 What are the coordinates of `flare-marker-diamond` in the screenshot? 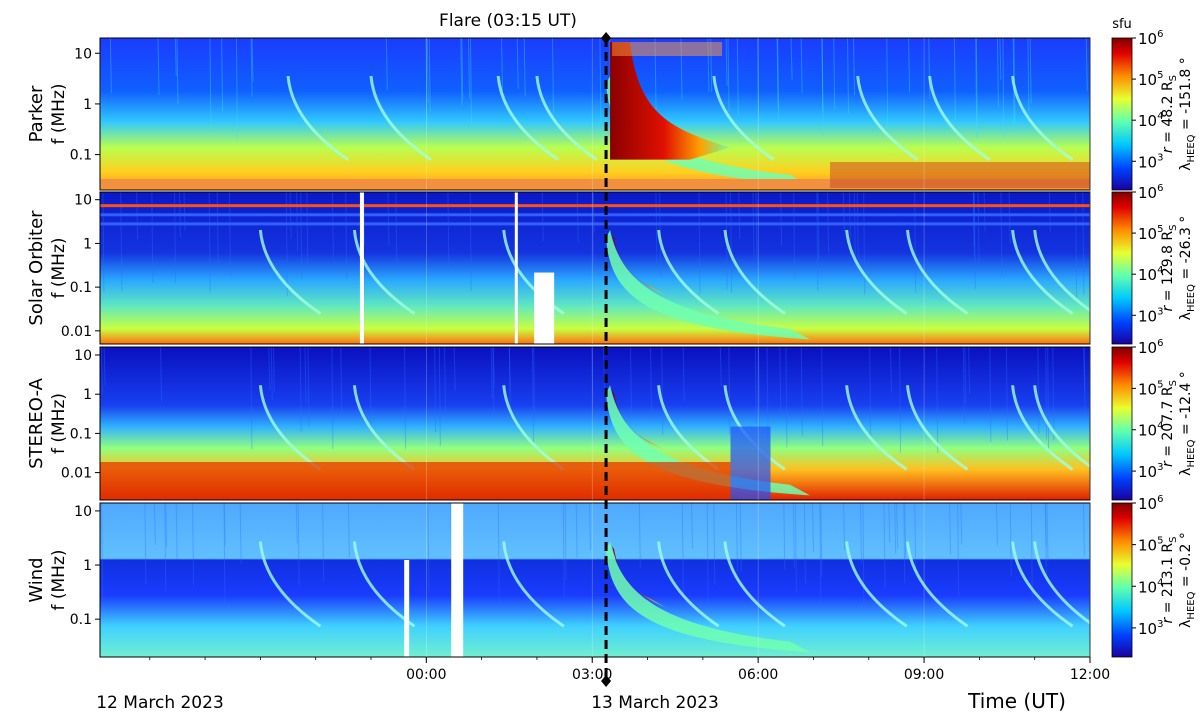 It's located at (606, 38).